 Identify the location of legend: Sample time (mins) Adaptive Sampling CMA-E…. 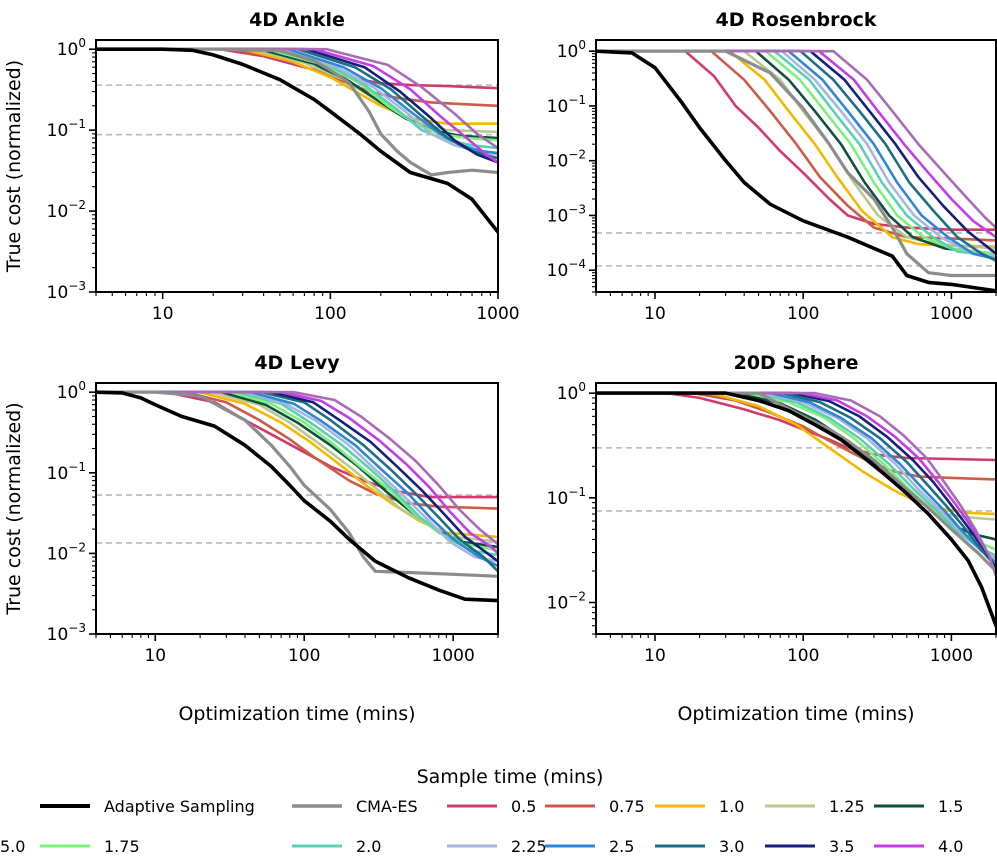
(481, 811).